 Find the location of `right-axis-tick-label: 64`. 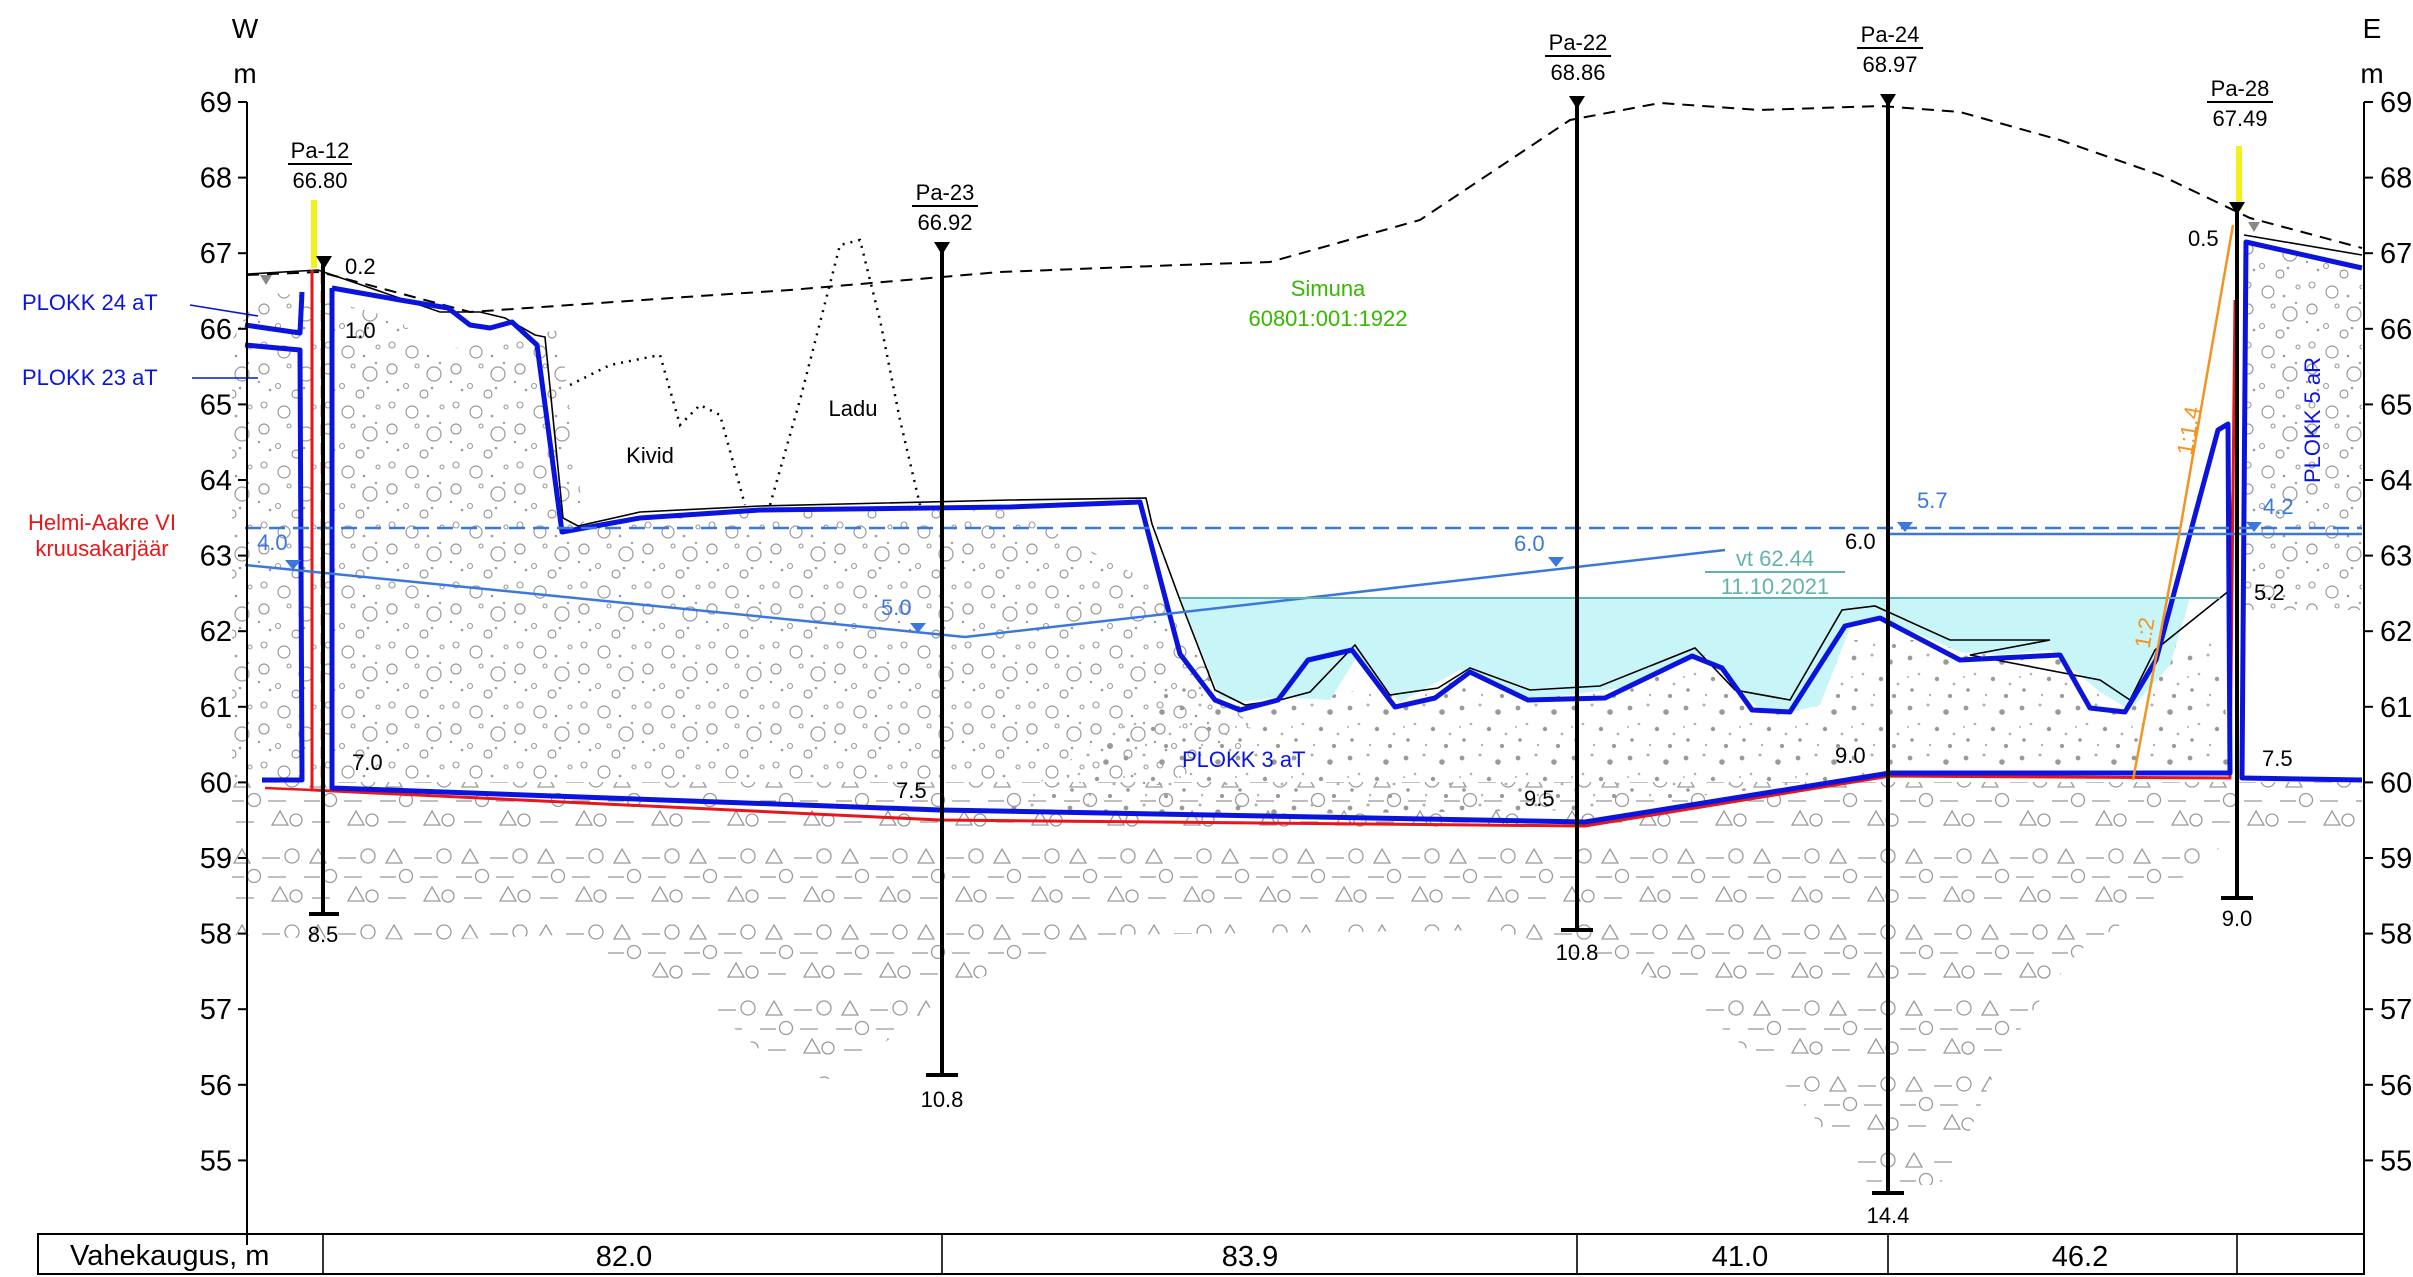

right-axis-tick-label: 64 is located at coordinates (2396, 481).